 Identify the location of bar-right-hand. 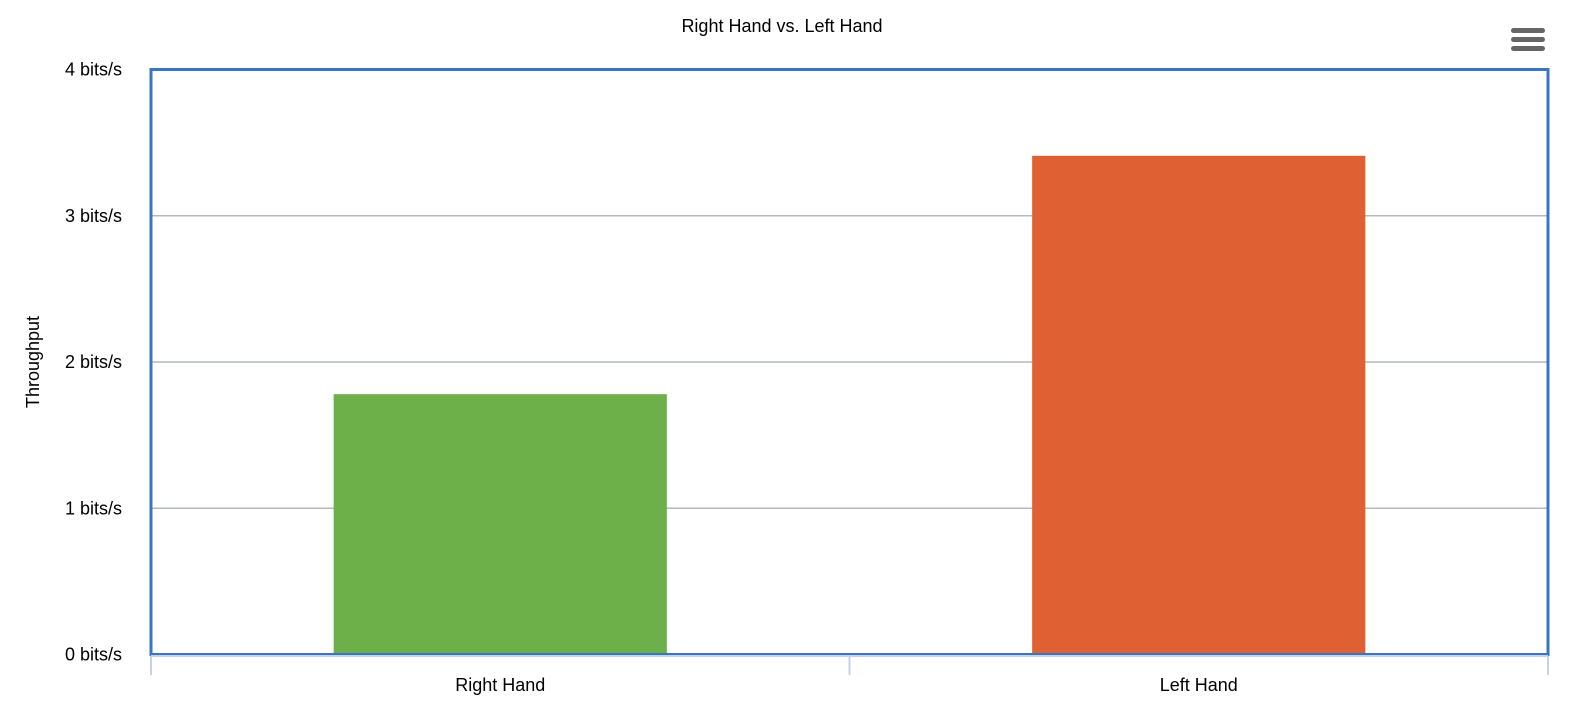
(500, 524).